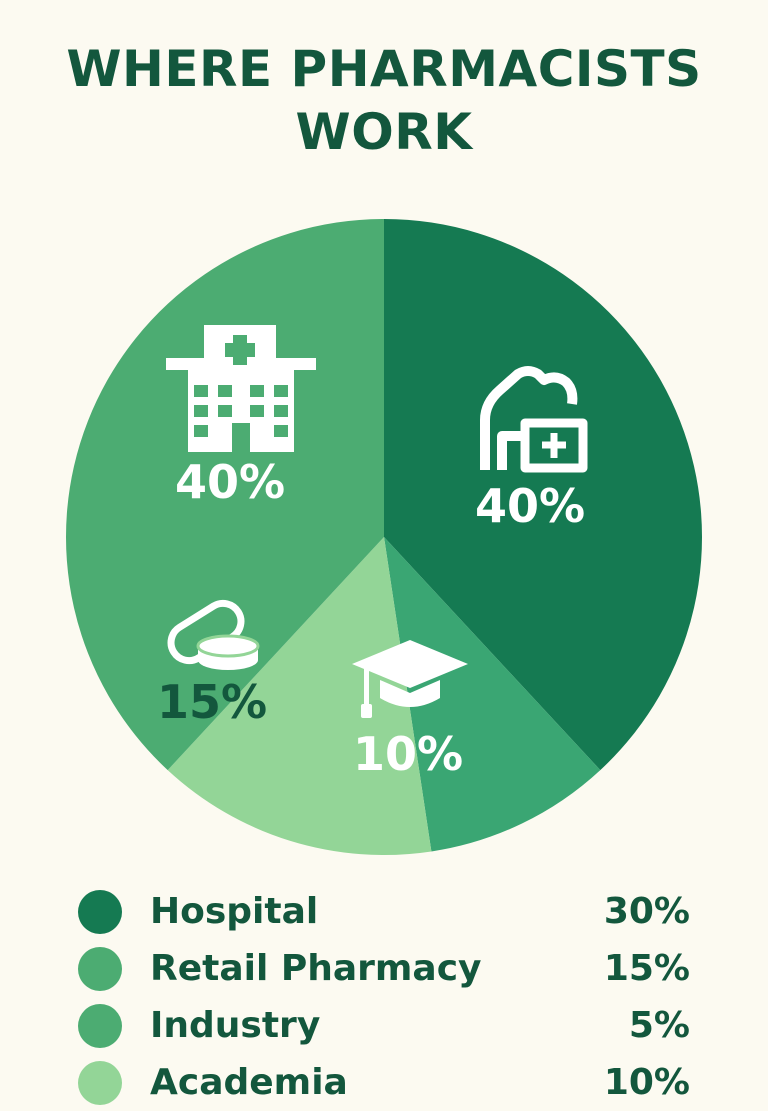 This screenshot has height=1111, width=768. Describe the element at coordinates (235, 1025) in the screenshot. I see `legend-label: Industry` at that location.